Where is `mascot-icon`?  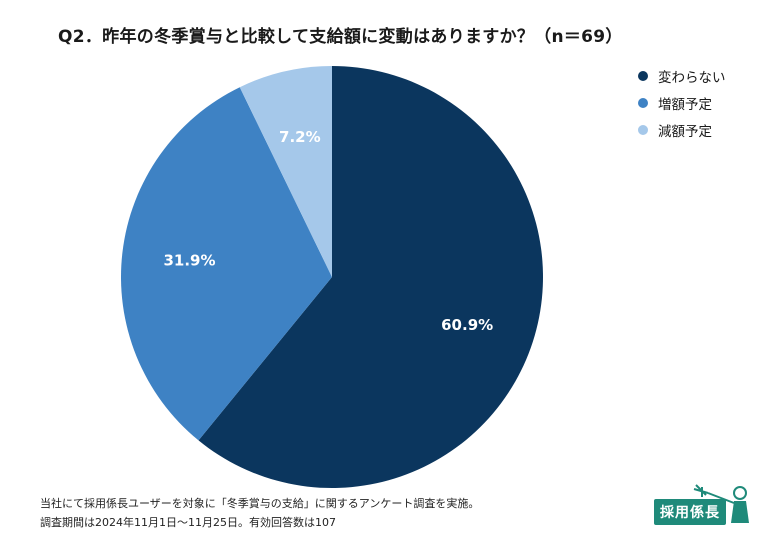 mascot-icon is located at coordinates (721, 503).